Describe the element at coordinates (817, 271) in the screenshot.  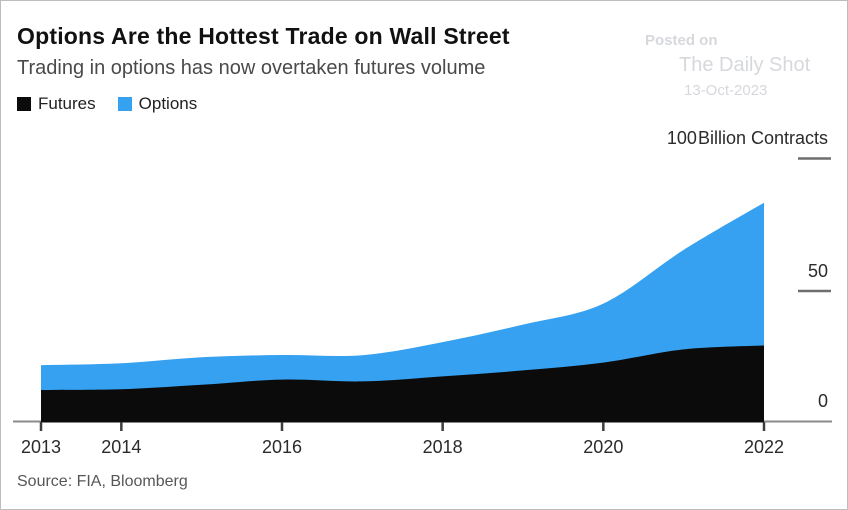
I see `y-tick-50: 50` at that location.